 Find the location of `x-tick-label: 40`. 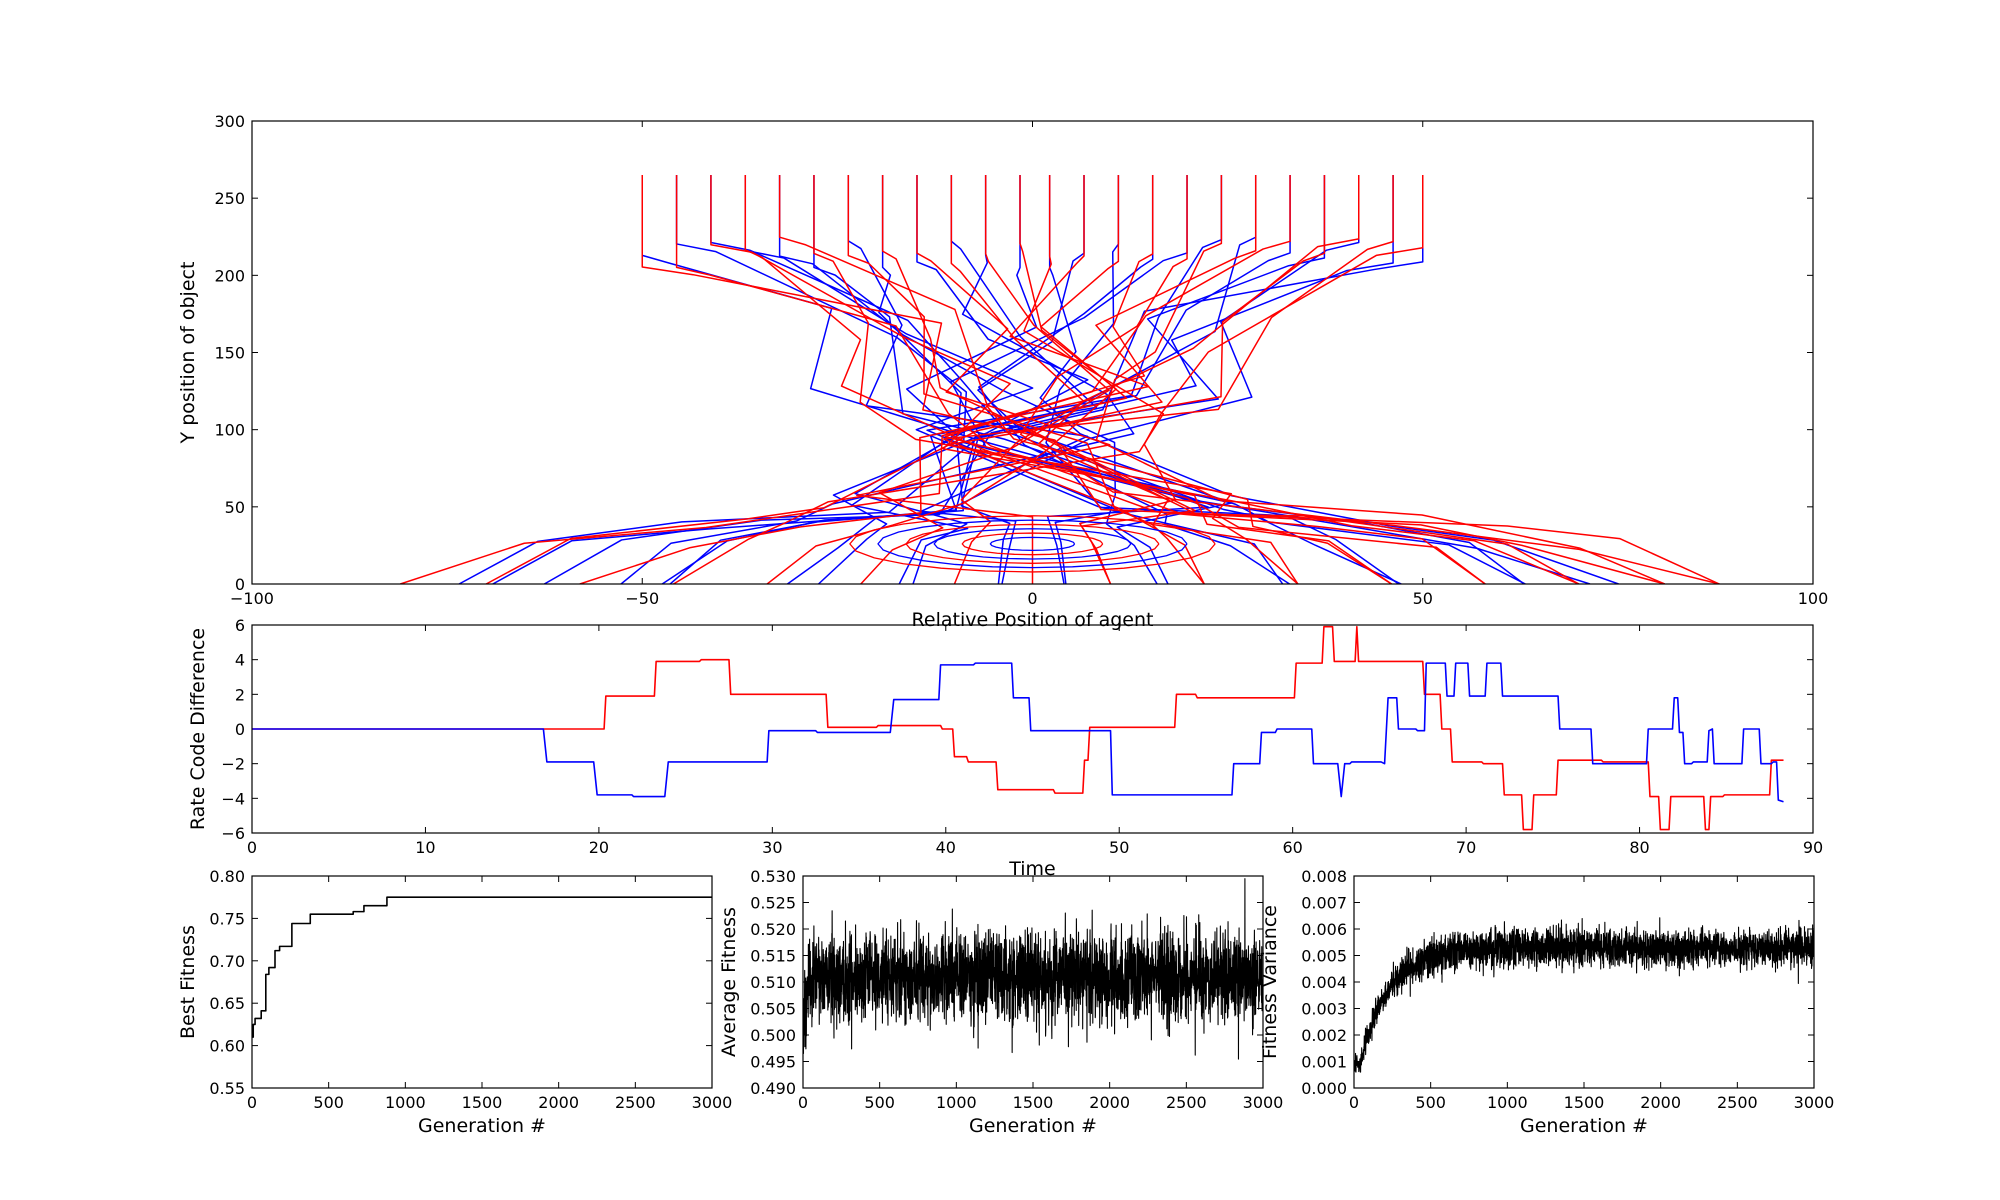

x-tick-label: 40 is located at coordinates (946, 847).